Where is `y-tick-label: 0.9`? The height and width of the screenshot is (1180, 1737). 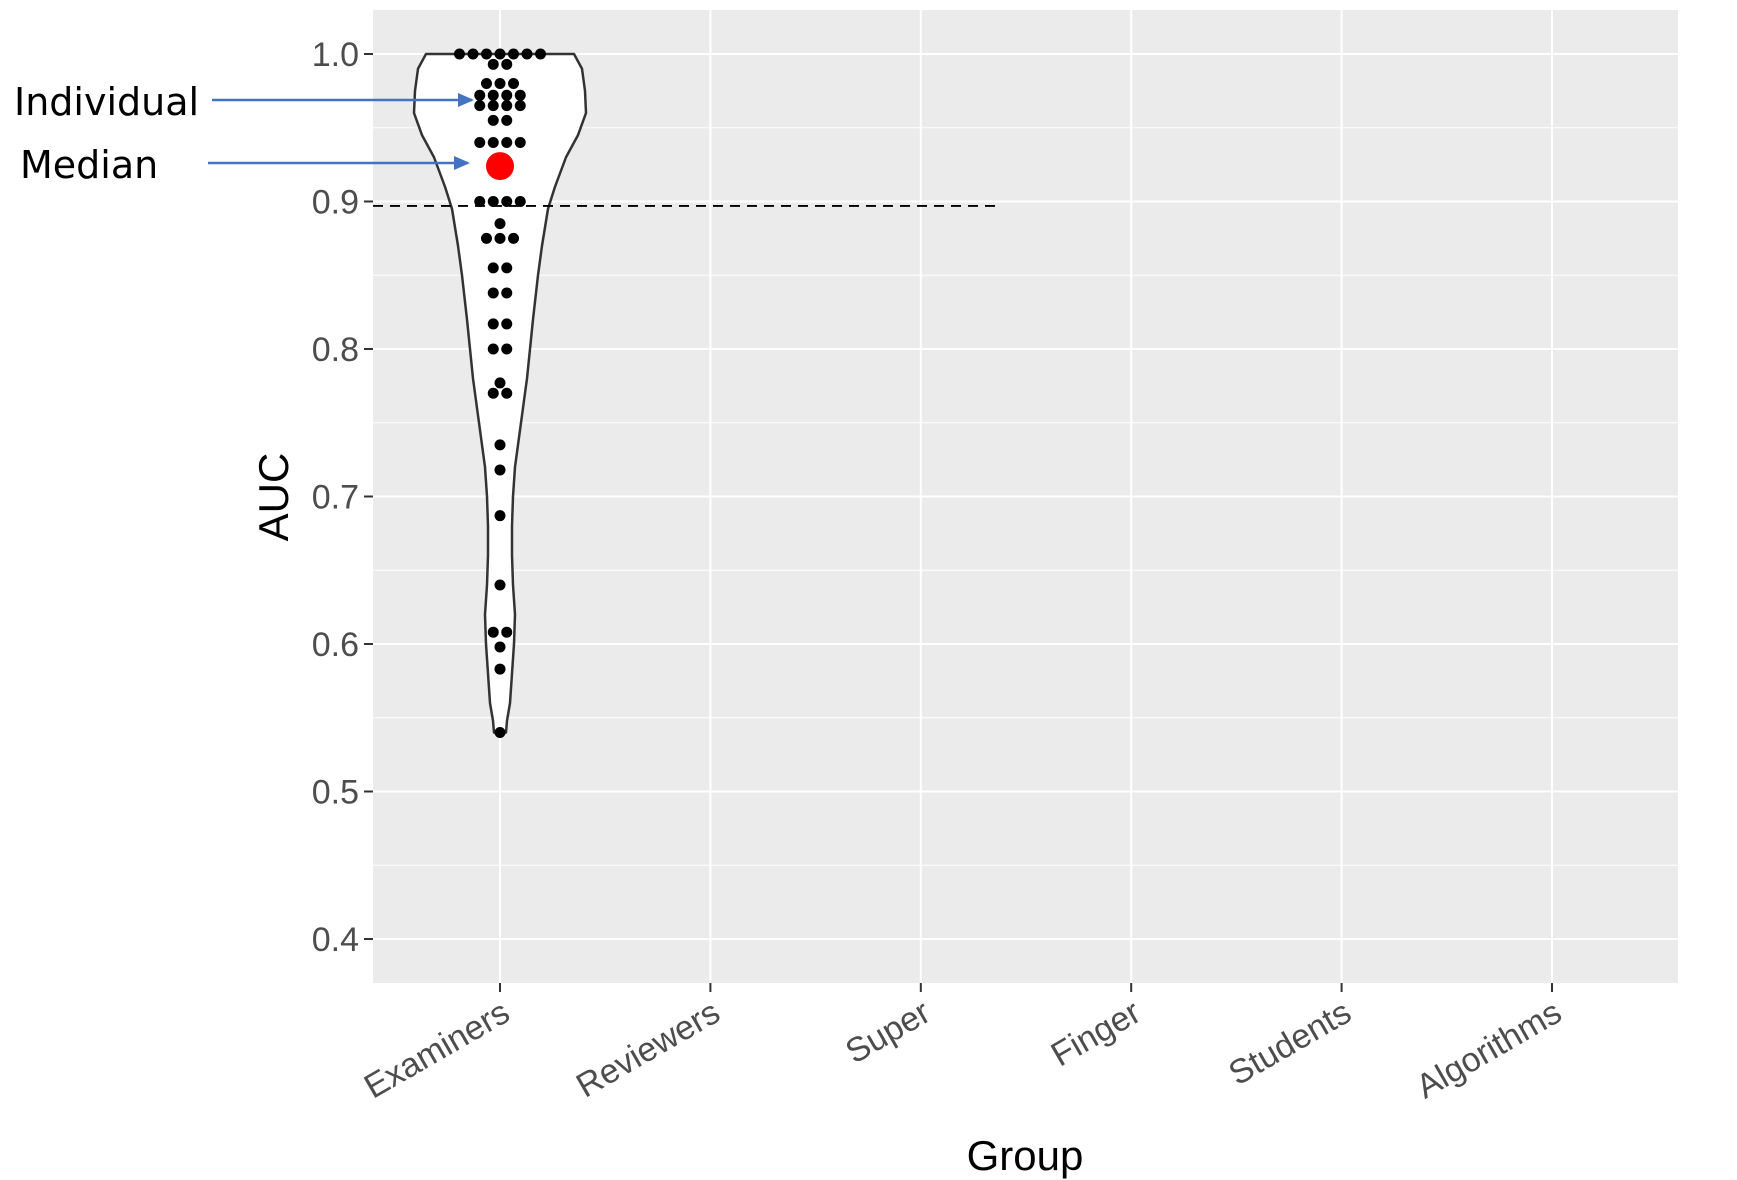 y-tick-label: 0.9 is located at coordinates (335, 203).